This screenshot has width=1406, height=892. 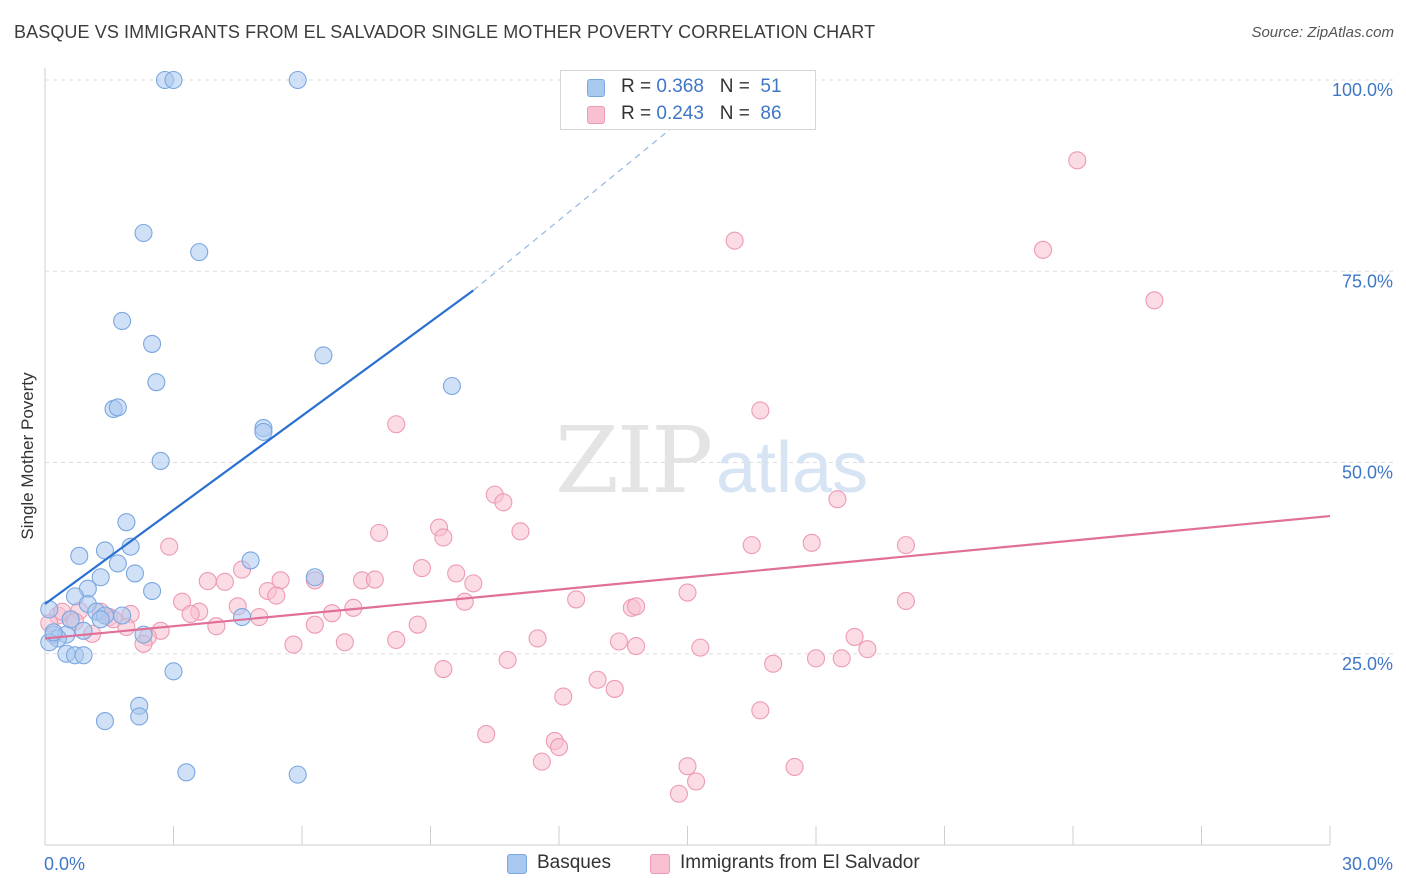 I want to click on source-label: Source: ZipAtlas.com, so click(x=1322, y=32).